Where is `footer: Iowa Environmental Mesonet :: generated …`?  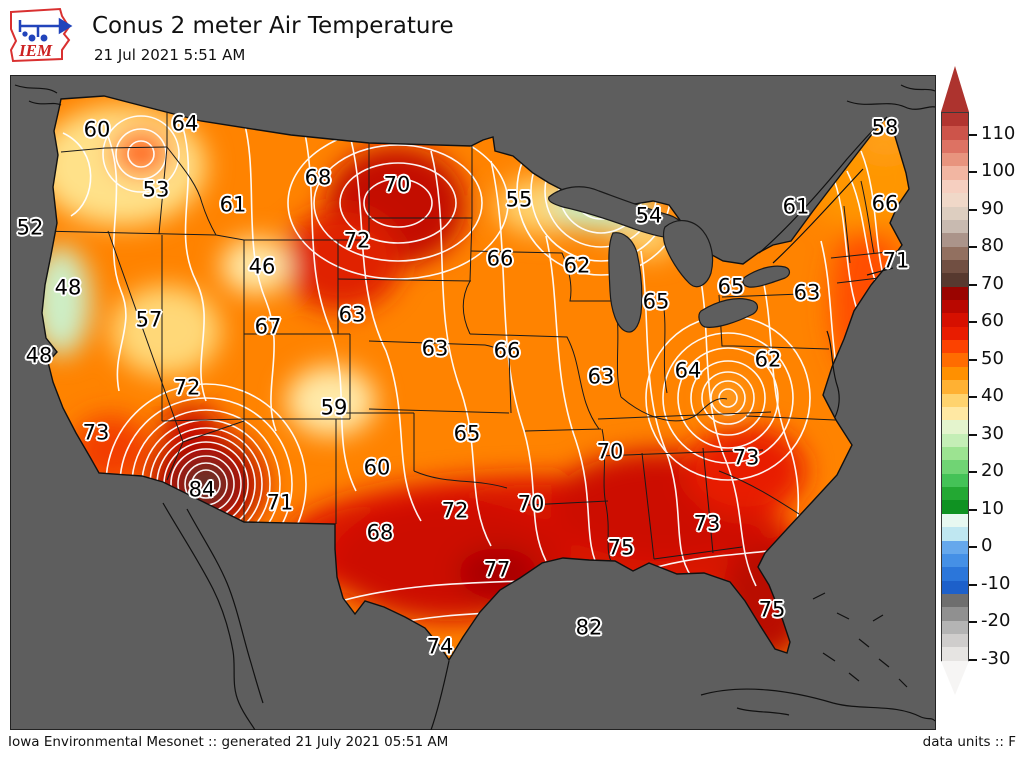
footer: Iowa Environmental Mesonet :: generated … is located at coordinates (512, 749).